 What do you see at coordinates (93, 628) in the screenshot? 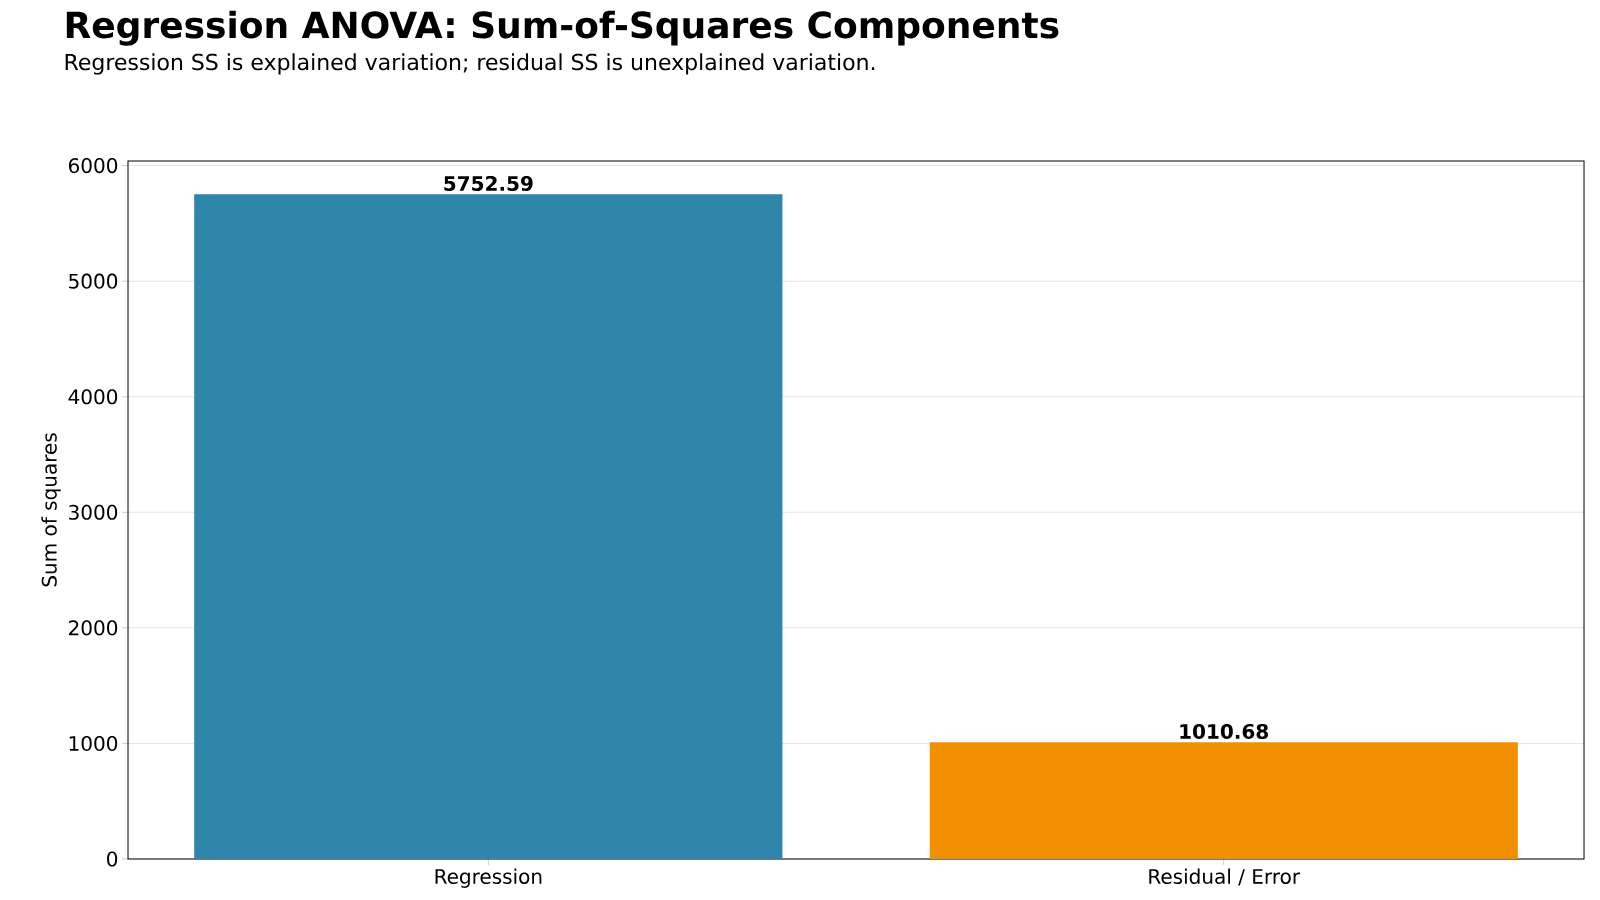
I see `y-tick-label: 2000` at bounding box center [93, 628].